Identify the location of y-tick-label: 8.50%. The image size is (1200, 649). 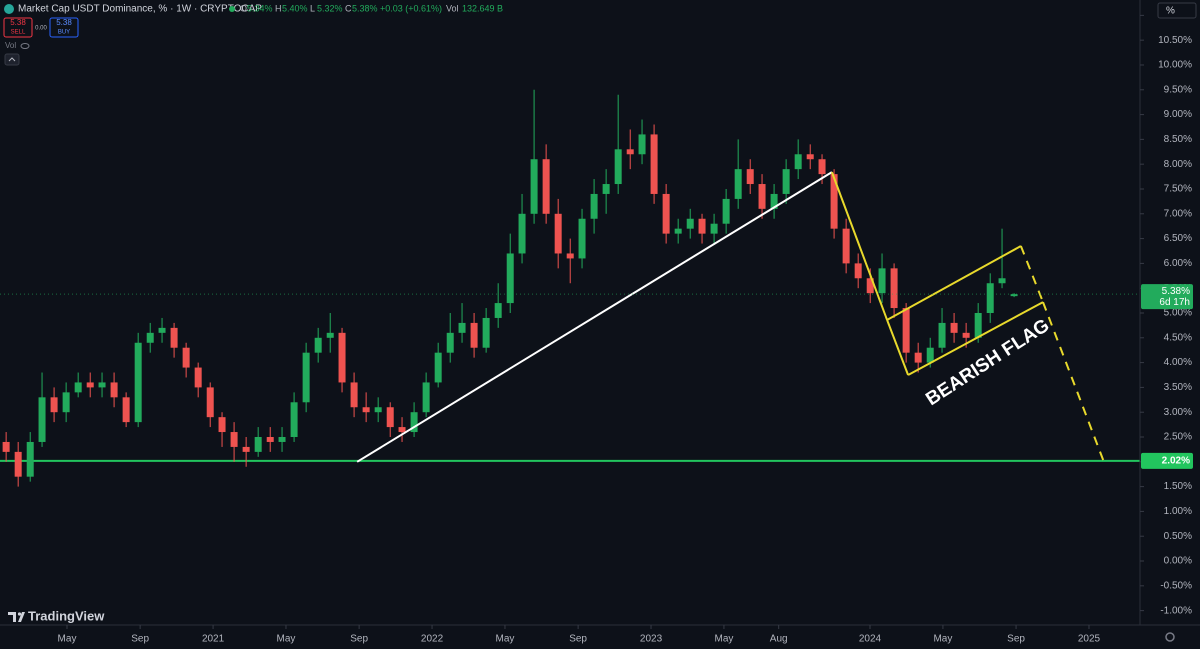
(1178, 139).